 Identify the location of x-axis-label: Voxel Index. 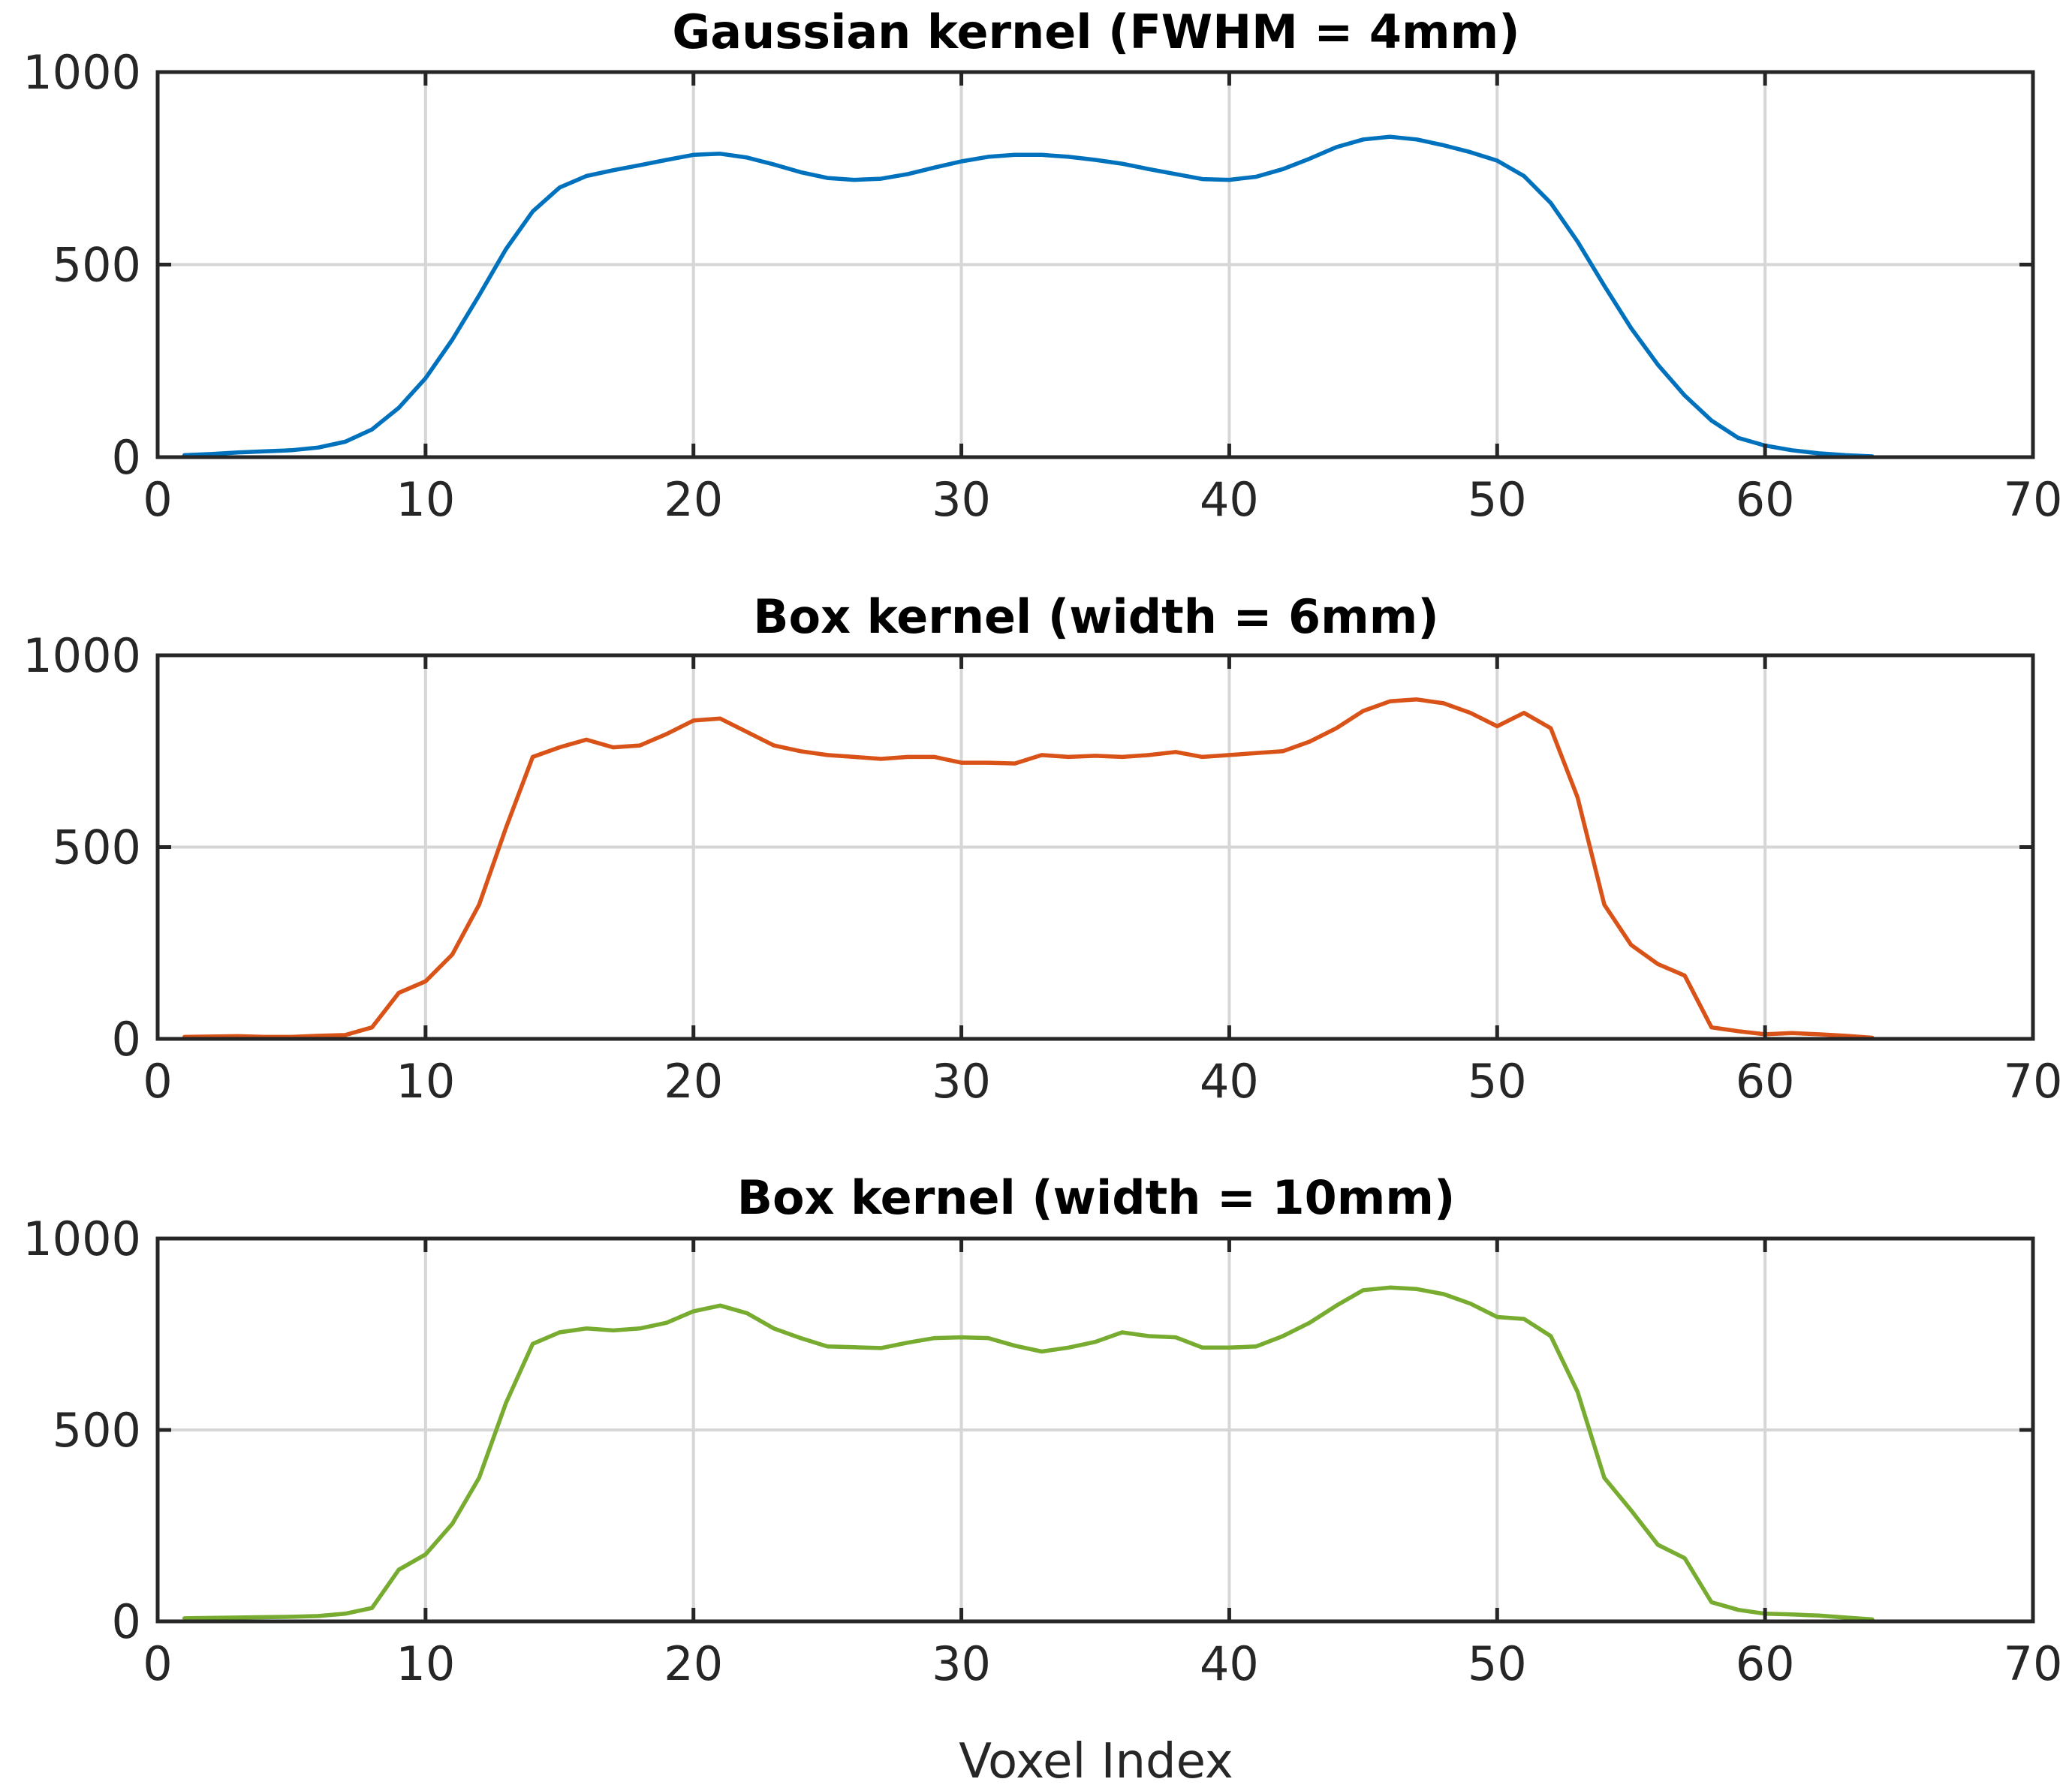
(1096, 1761).